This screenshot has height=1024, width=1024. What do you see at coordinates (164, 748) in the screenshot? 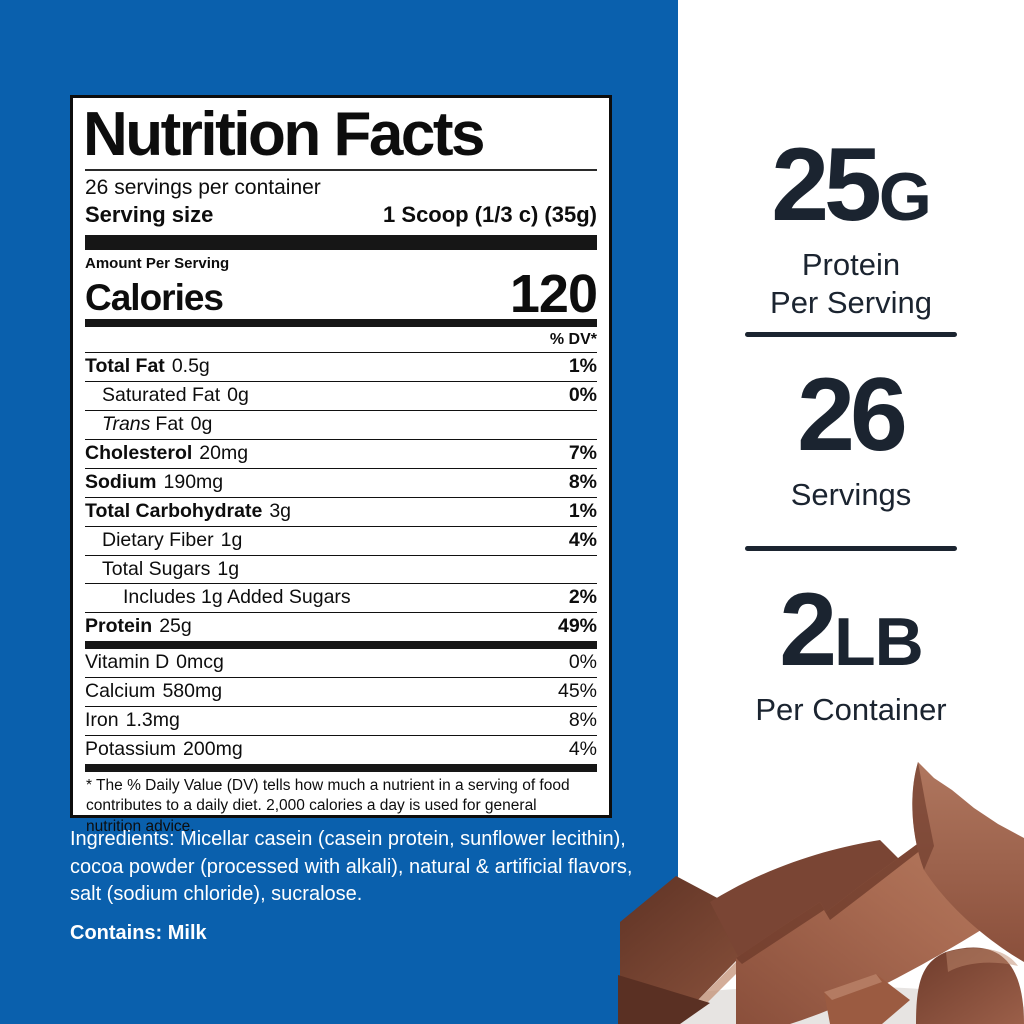
I see `nutrient-name: Potassium 200mg` at bounding box center [164, 748].